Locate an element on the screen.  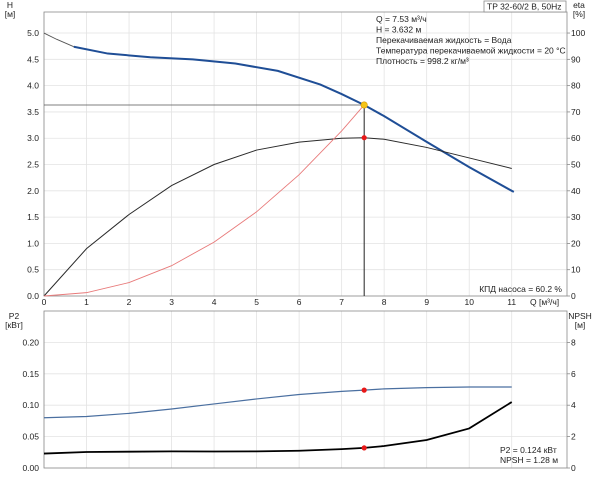
top-y-tick-label: 2.0 is located at coordinates (33, 191).